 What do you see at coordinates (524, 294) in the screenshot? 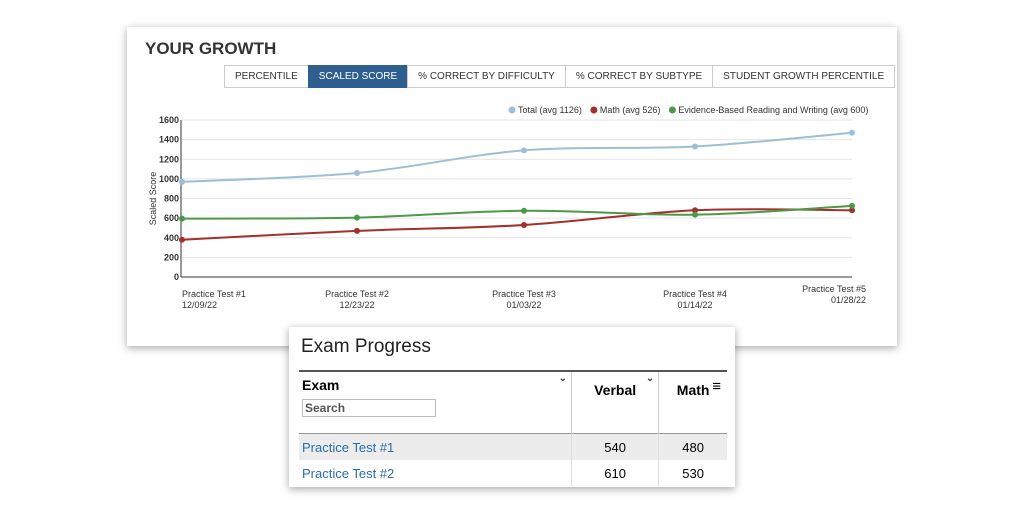
I see `x-tick-label: Practice Test #3` at bounding box center [524, 294].